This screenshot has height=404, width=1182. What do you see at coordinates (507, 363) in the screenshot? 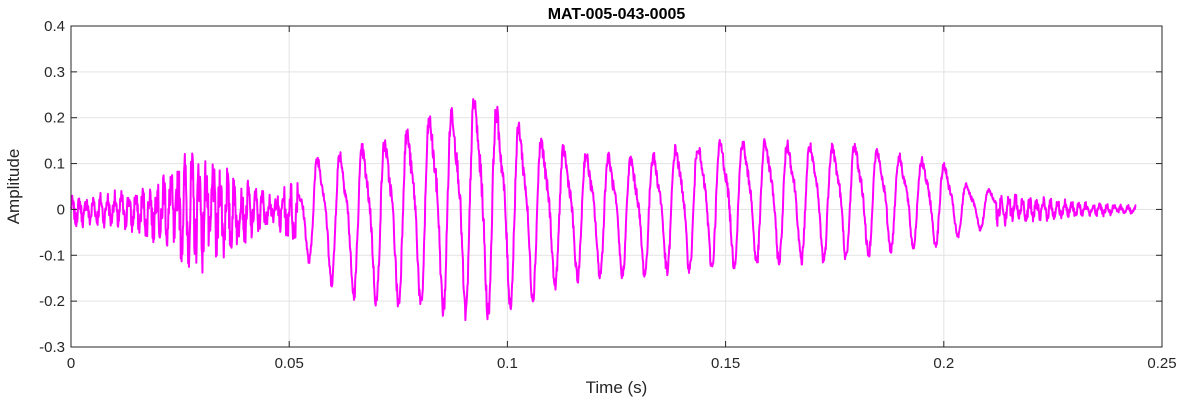
I see `x-tick-label: 0.1` at bounding box center [507, 363].